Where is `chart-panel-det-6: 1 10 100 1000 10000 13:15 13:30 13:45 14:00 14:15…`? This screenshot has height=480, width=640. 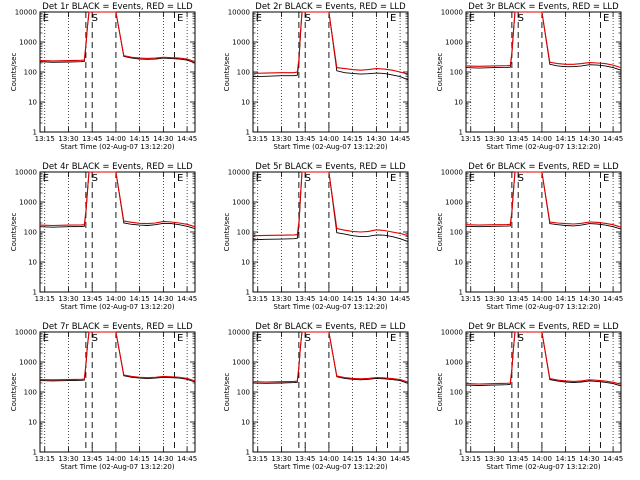
chart-panel-det-6: 1 10 100 1000 10000 13:15 13:30 13:45 14:00 14:15… is located at coordinates (529, 236).